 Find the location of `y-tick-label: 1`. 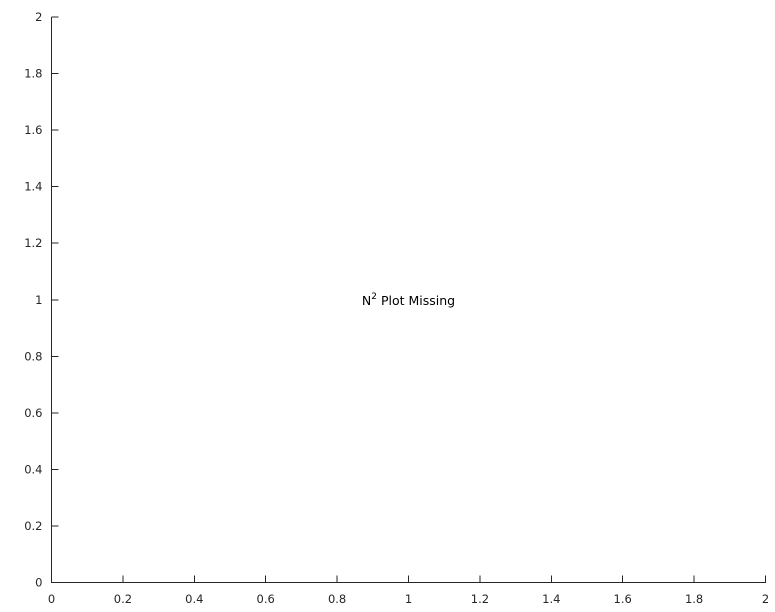

y-tick-label: 1 is located at coordinates (38, 300).